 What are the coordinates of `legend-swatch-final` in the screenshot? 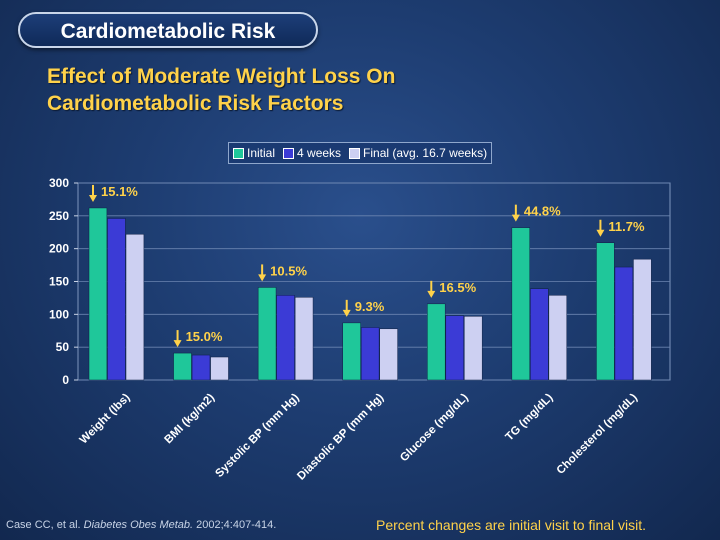 It's located at (355, 153).